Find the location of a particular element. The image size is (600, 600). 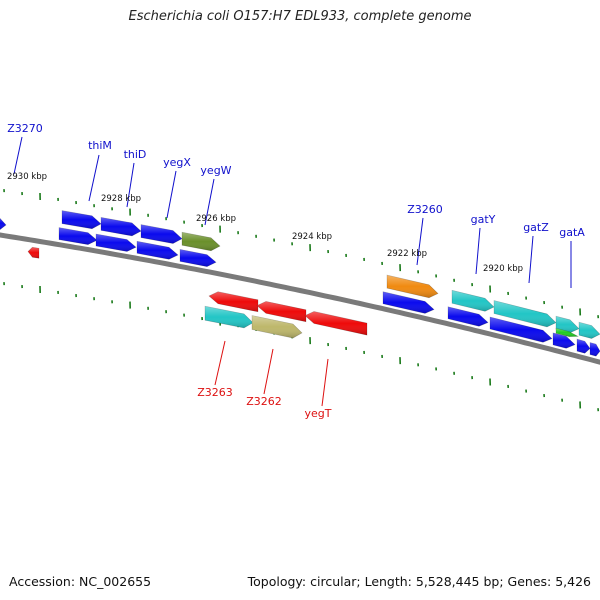

accession-label: Accession: NC_002655 is located at coordinates (80, 581).